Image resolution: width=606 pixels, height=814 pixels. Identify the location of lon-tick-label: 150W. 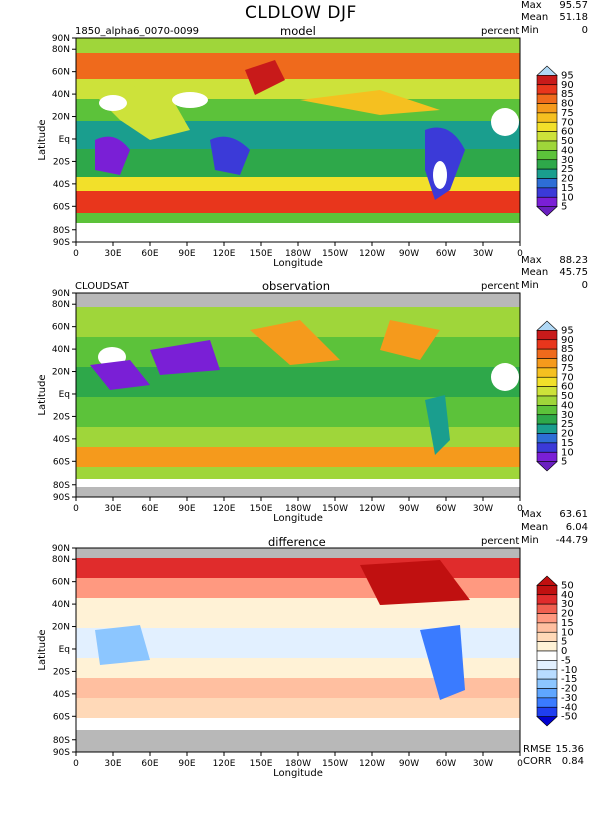
(335, 764).